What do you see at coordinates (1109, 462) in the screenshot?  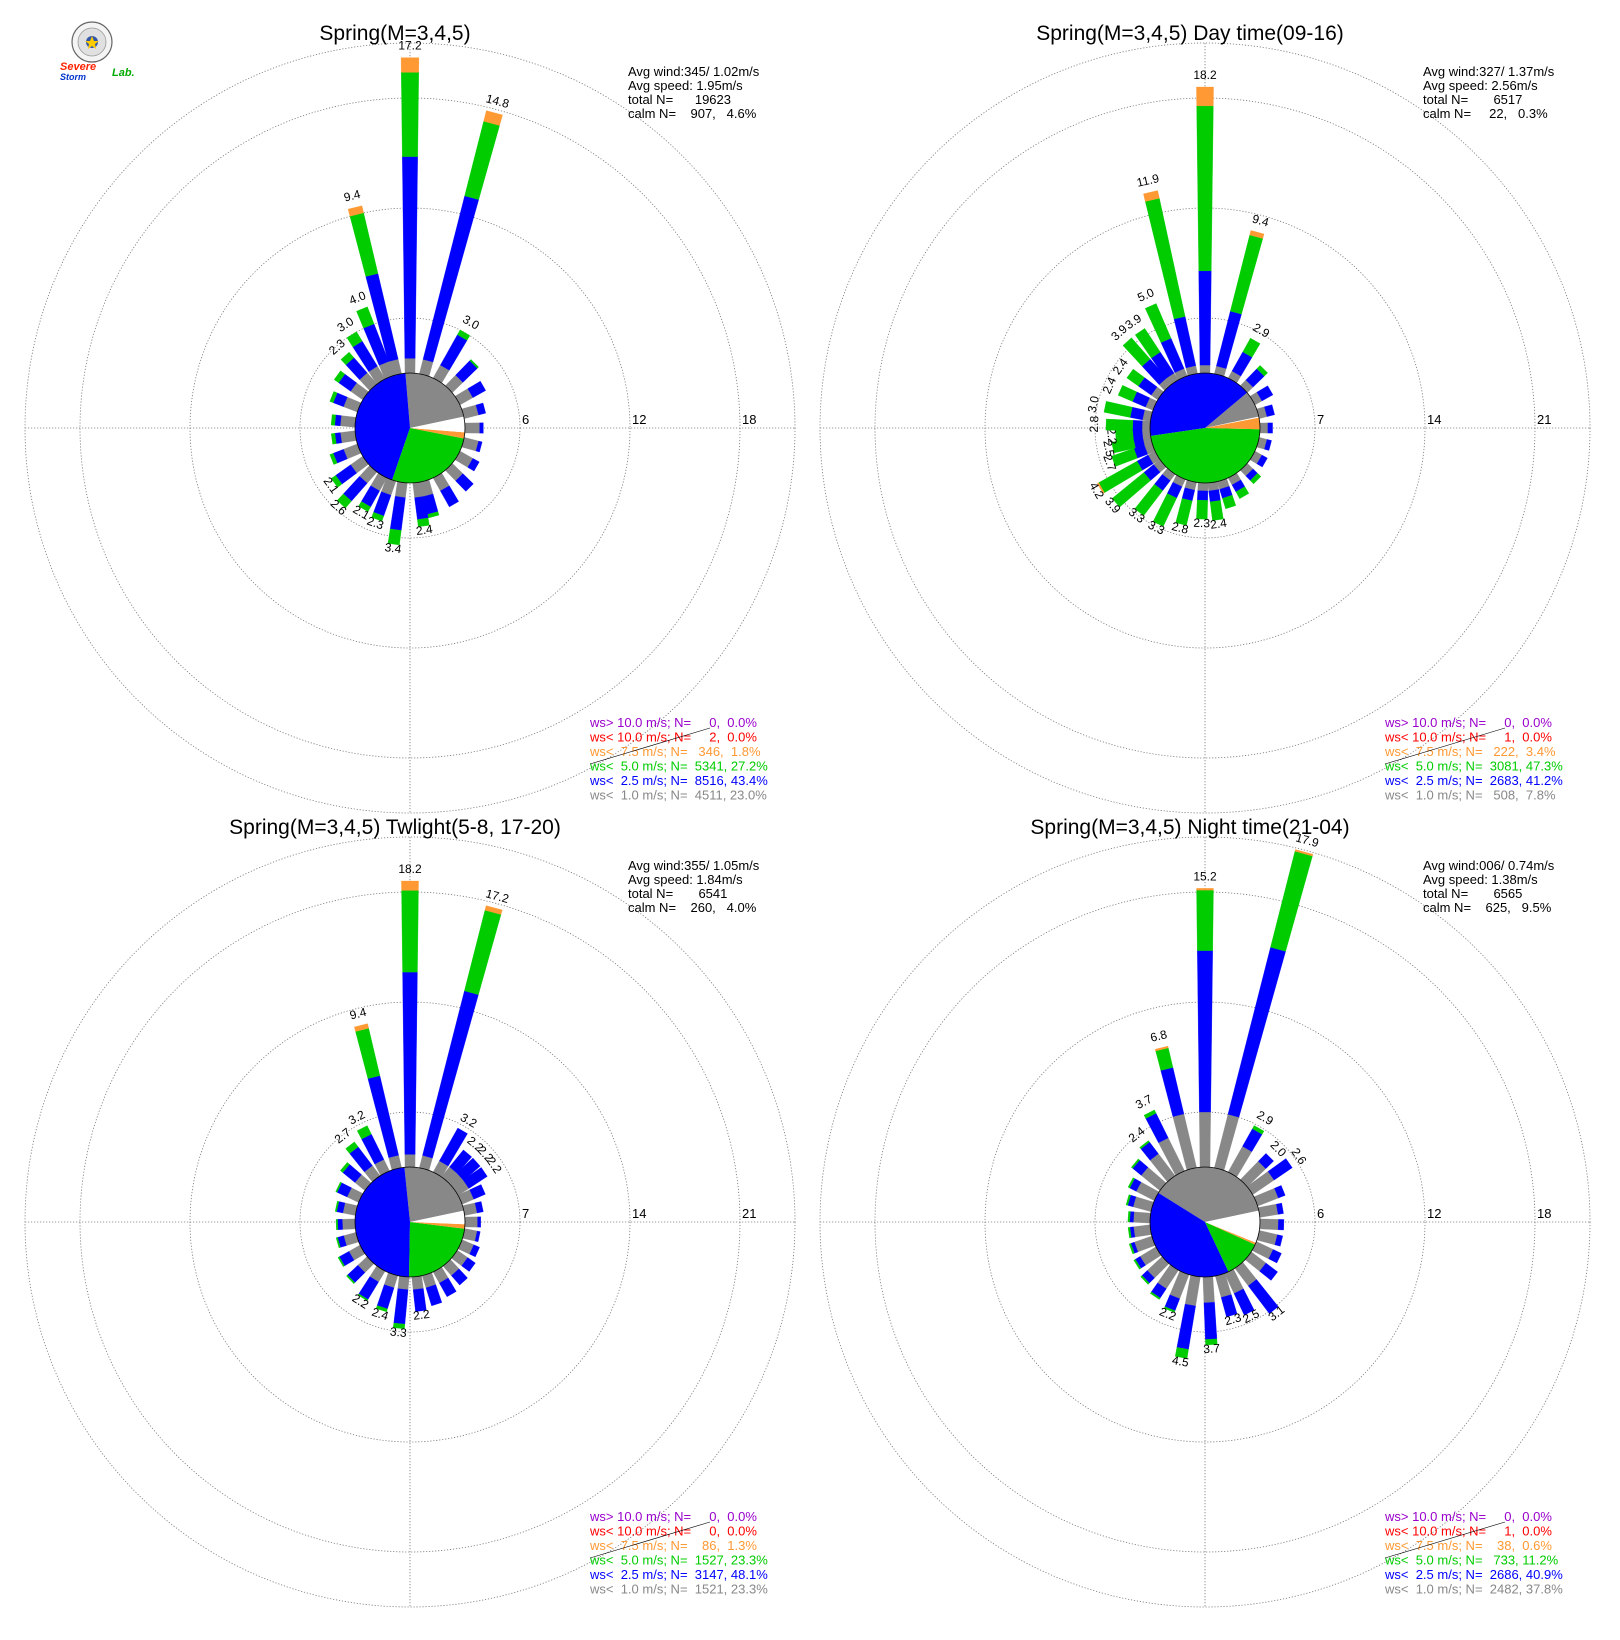 I see `bar-value-label: 2.7` at bounding box center [1109, 462].